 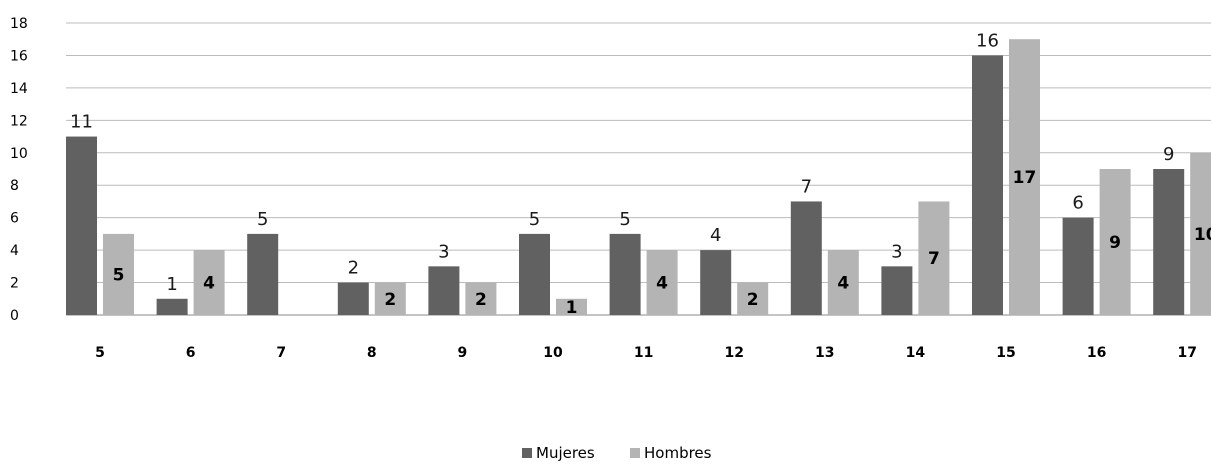 What do you see at coordinates (527, 453) in the screenshot?
I see `legend-swatch-mujeres` at bounding box center [527, 453].